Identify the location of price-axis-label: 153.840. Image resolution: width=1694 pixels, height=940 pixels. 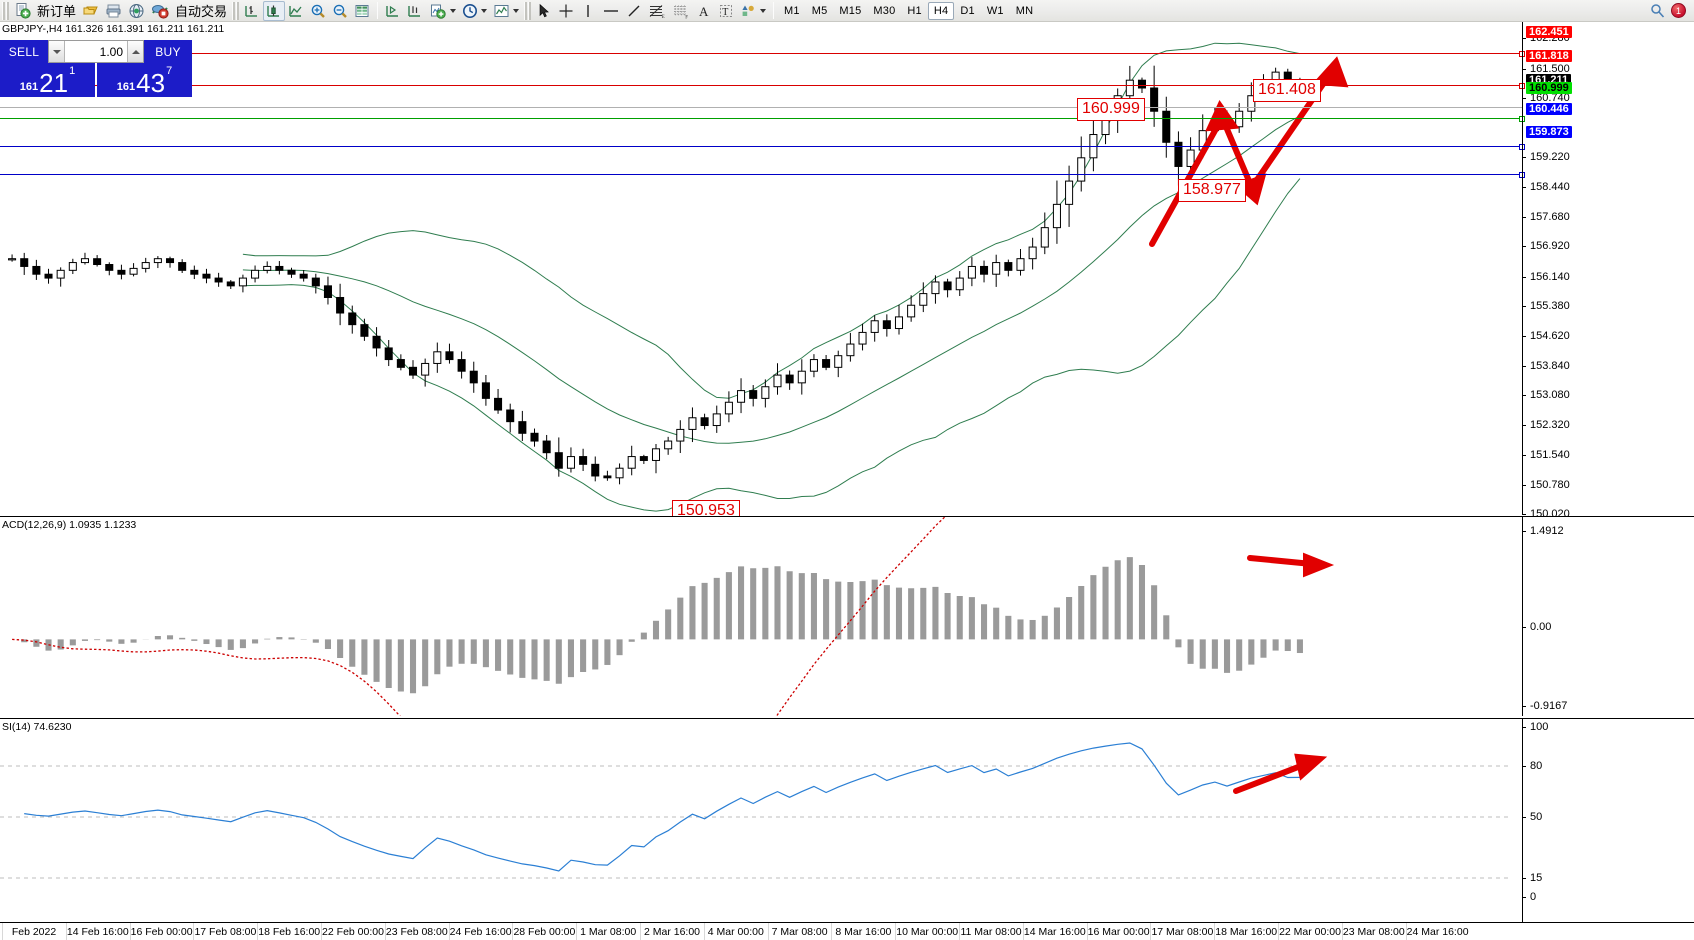
(1550, 365).